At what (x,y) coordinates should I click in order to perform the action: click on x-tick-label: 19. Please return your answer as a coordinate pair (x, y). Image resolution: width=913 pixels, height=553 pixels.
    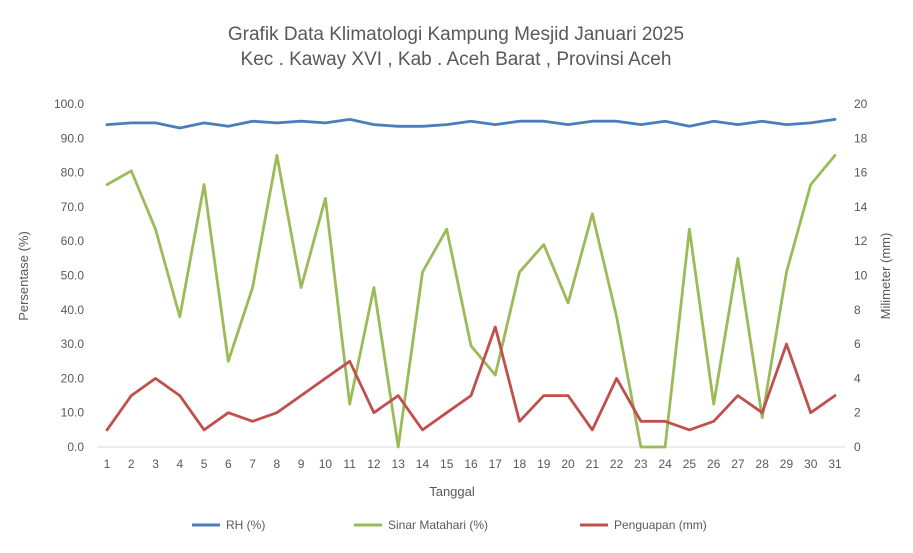
    Looking at the image, I should click on (544, 464).